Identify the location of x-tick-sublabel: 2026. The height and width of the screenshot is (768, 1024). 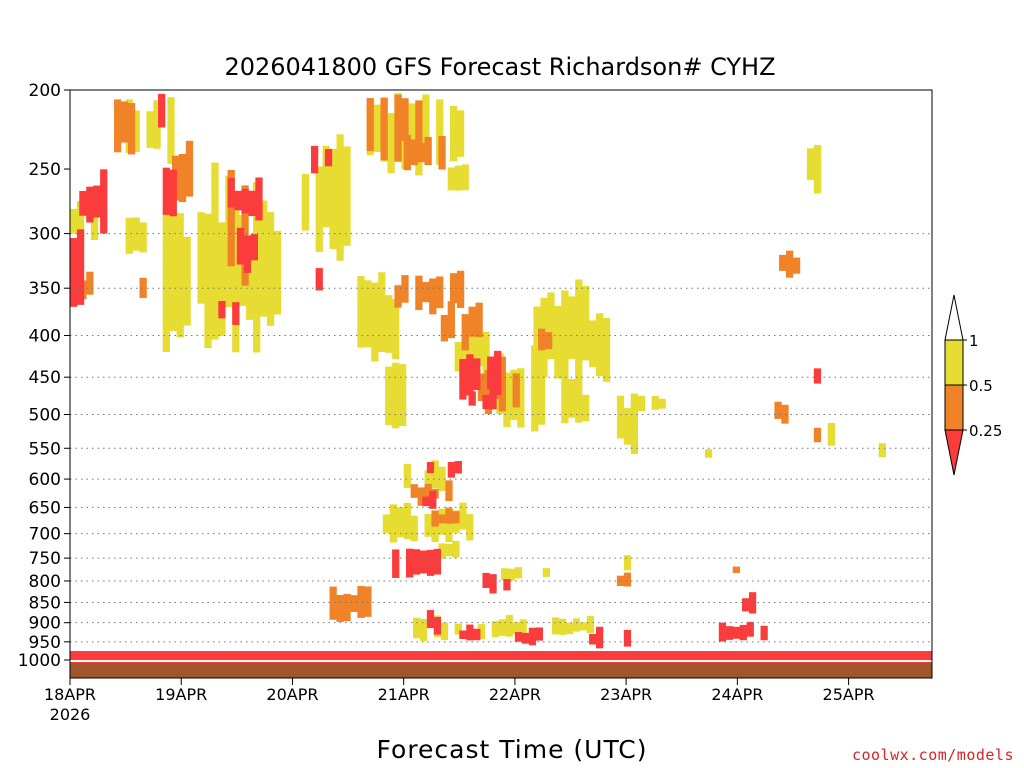
(70, 714).